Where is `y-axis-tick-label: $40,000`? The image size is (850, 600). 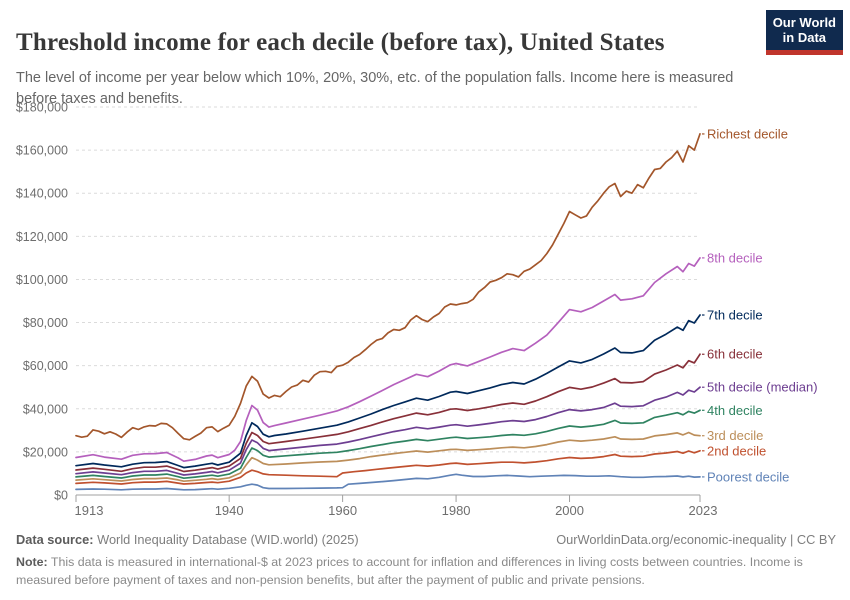
y-axis-tick-label: $40,000 is located at coordinates (45, 409).